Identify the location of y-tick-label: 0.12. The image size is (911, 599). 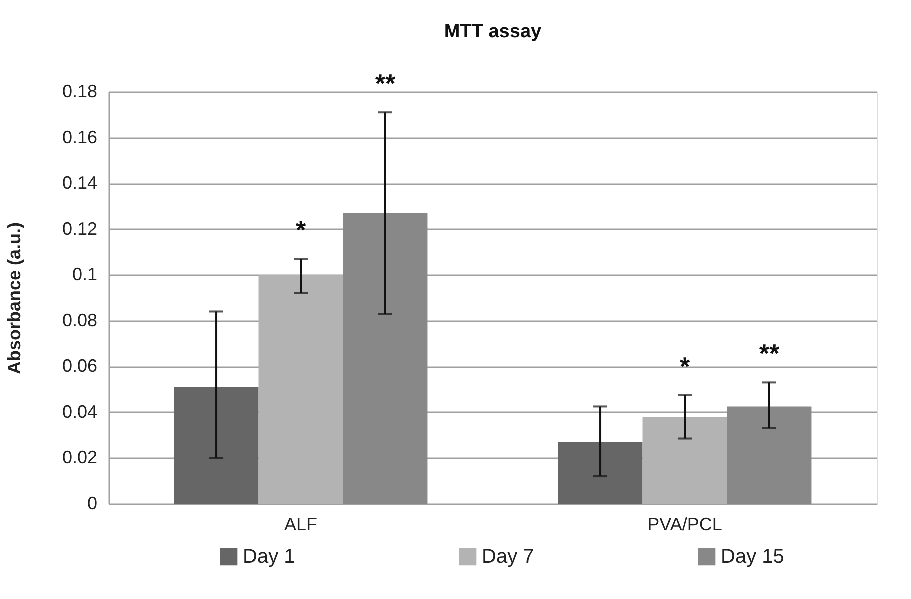
(80, 228).